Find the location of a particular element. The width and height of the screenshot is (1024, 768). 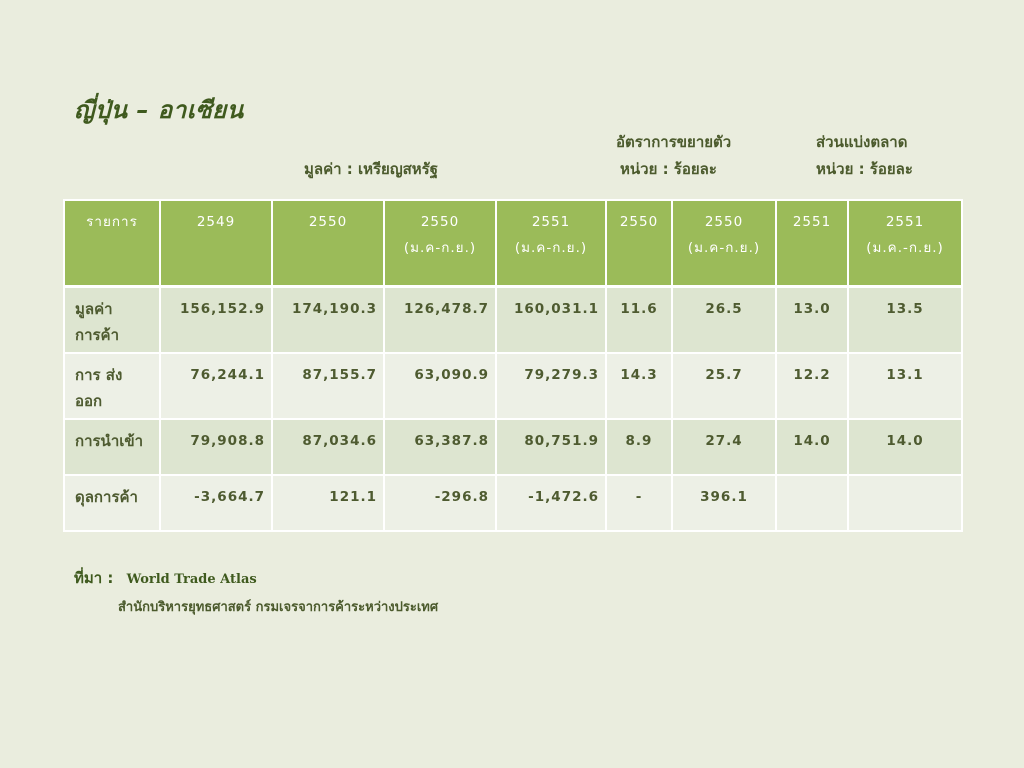

table-cell: 79,279.3 is located at coordinates (551, 386).